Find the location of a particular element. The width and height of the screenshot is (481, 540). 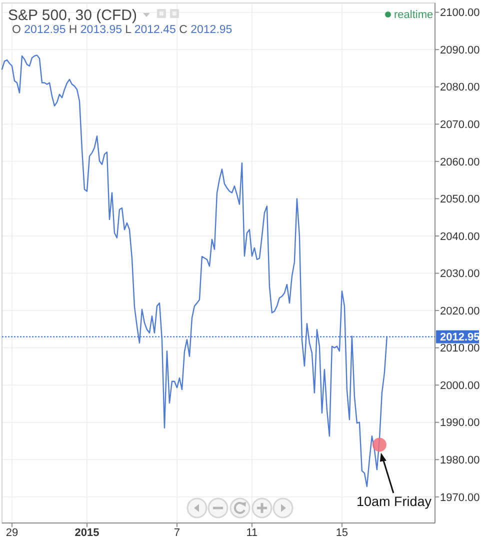

y-tick-label: 2000.00 is located at coordinates (460, 386).